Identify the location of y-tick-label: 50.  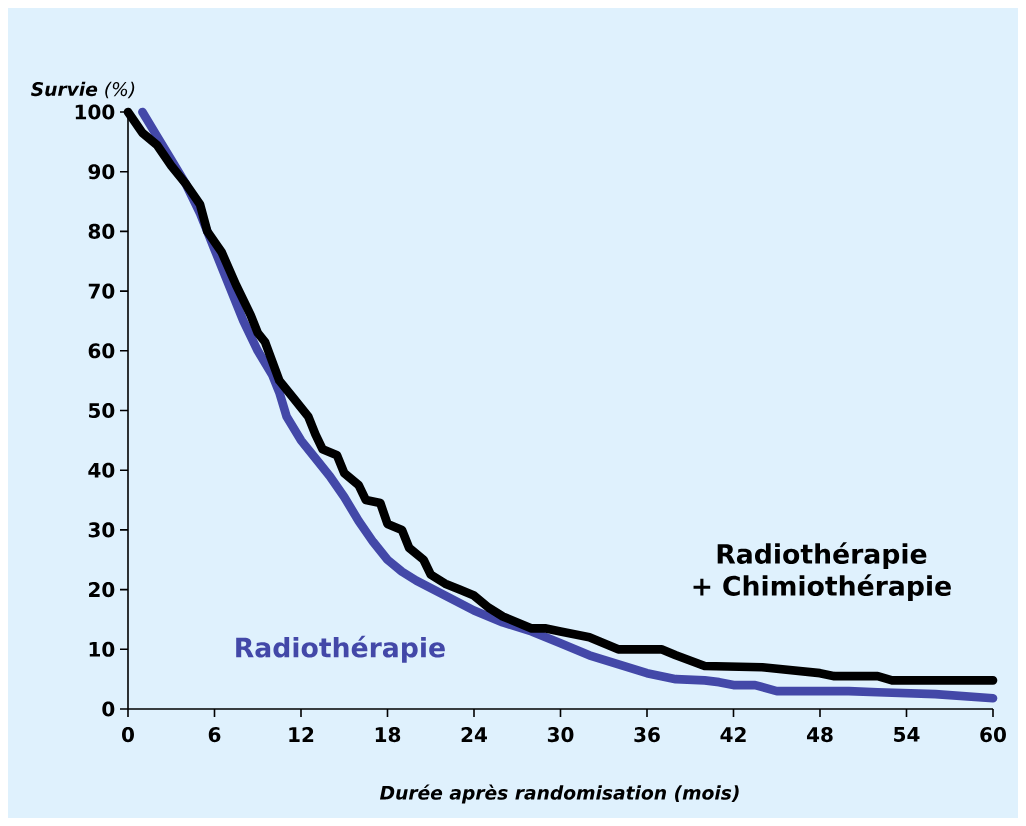
(102, 410).